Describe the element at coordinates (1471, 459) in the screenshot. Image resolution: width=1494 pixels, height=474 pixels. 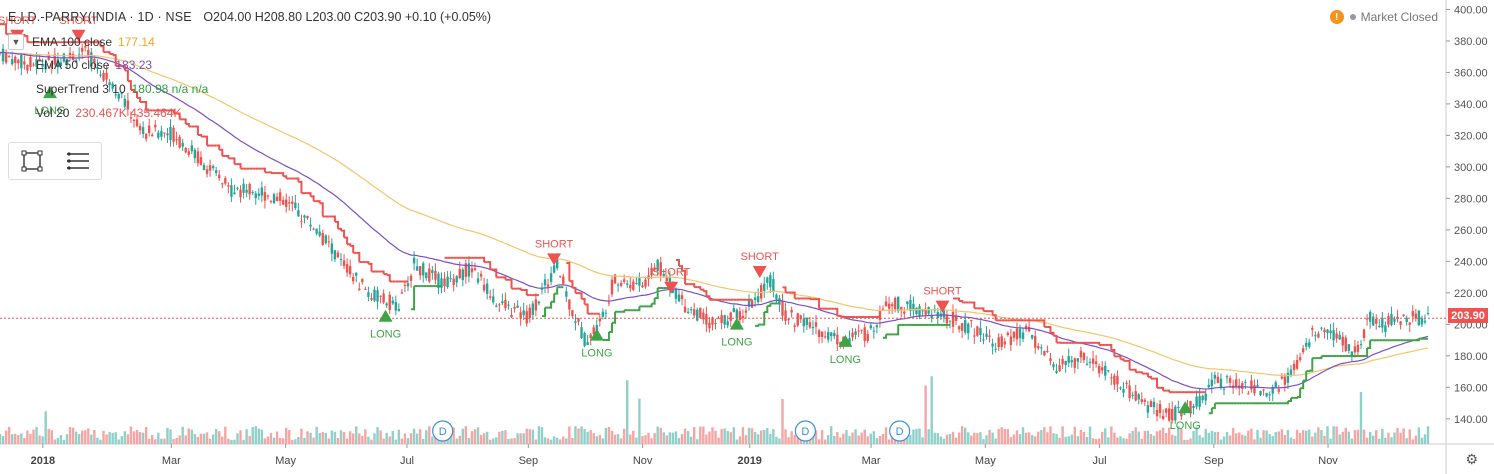
I see `gear-icon: ⚙` at that location.